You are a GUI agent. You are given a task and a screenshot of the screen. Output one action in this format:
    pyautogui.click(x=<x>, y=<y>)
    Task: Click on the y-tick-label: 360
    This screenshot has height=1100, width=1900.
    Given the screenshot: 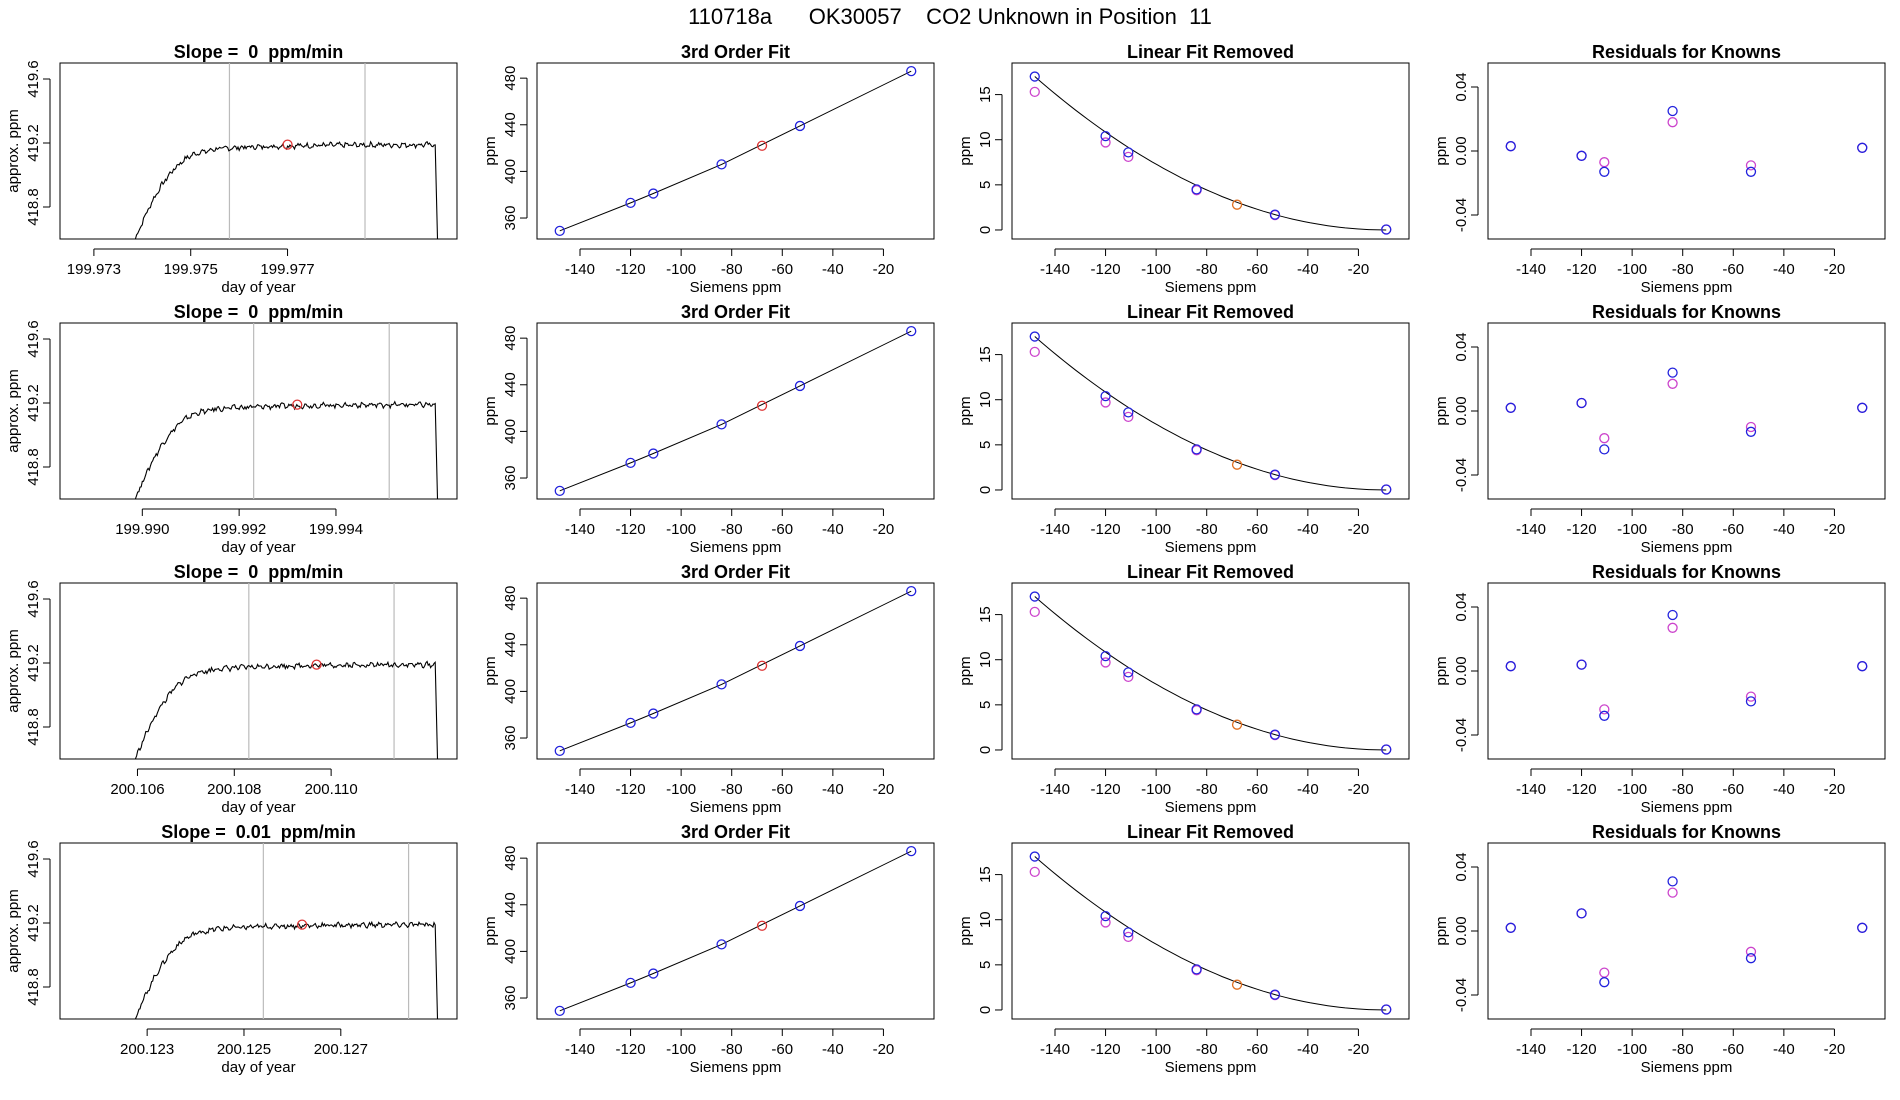 What is the action you would take?
    pyautogui.click(x=510, y=218)
    